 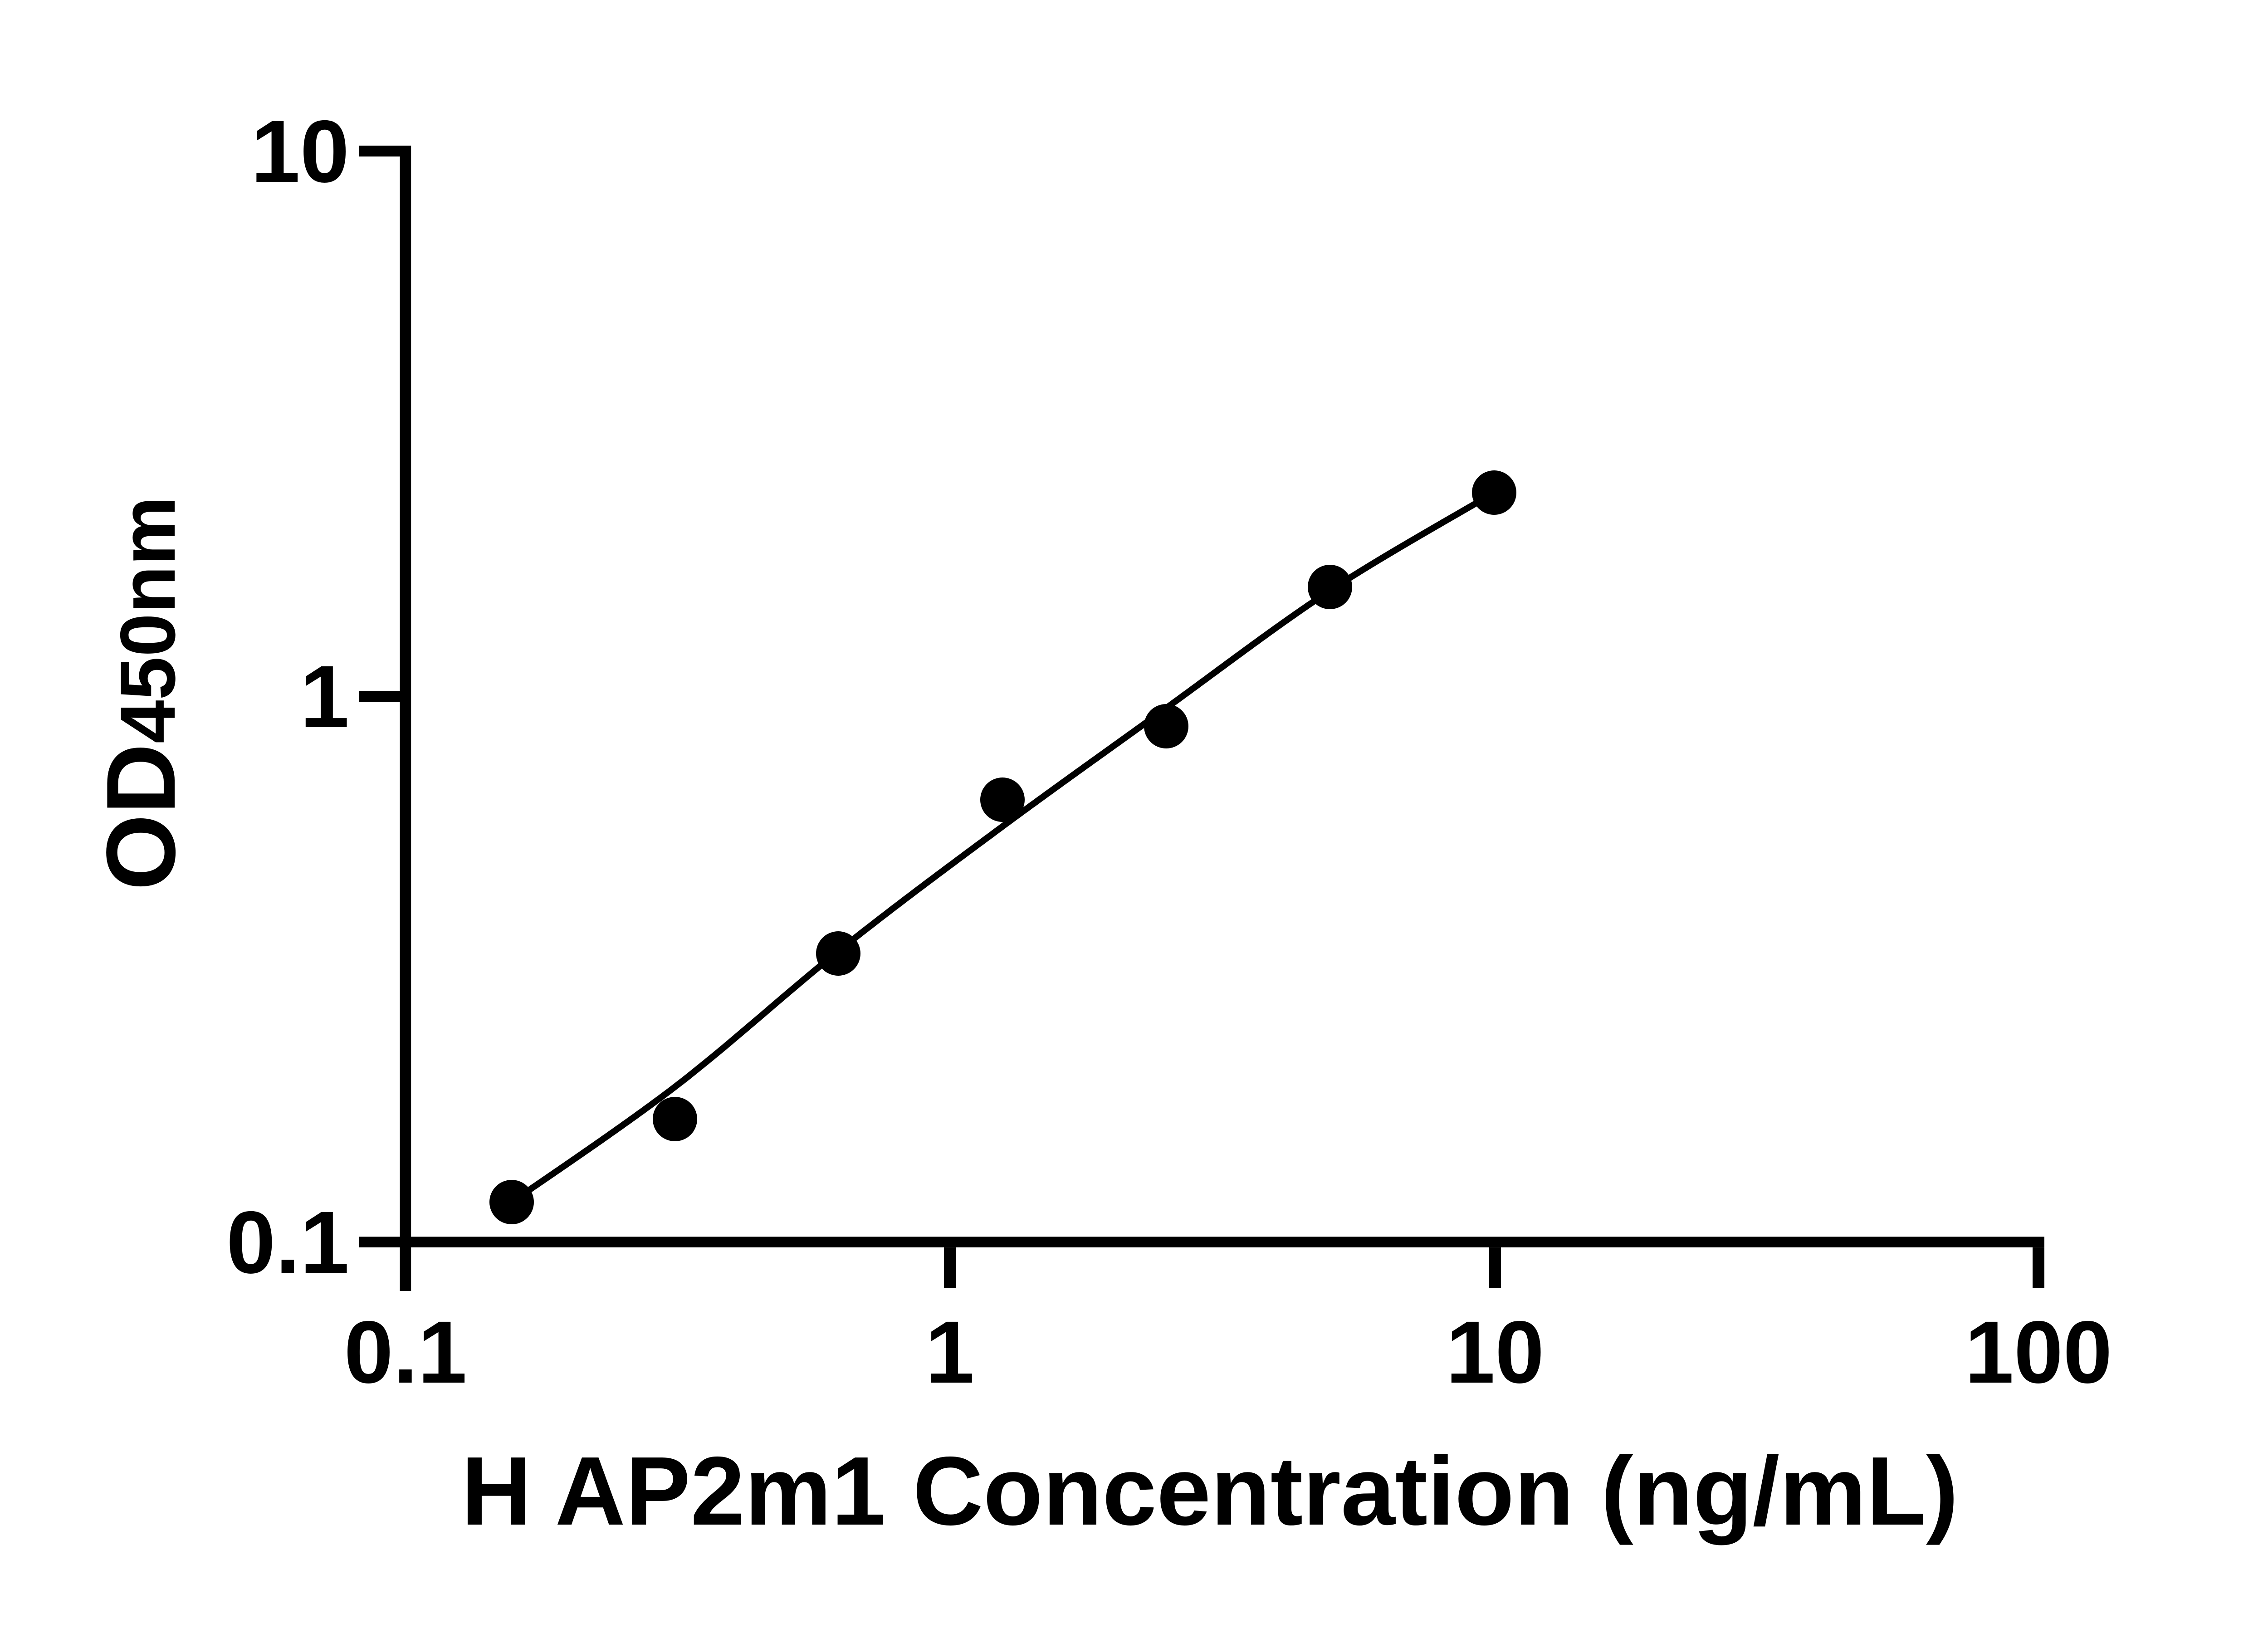 What do you see at coordinates (141, 693) in the screenshot?
I see `svg-text: OD450nm` at bounding box center [141, 693].